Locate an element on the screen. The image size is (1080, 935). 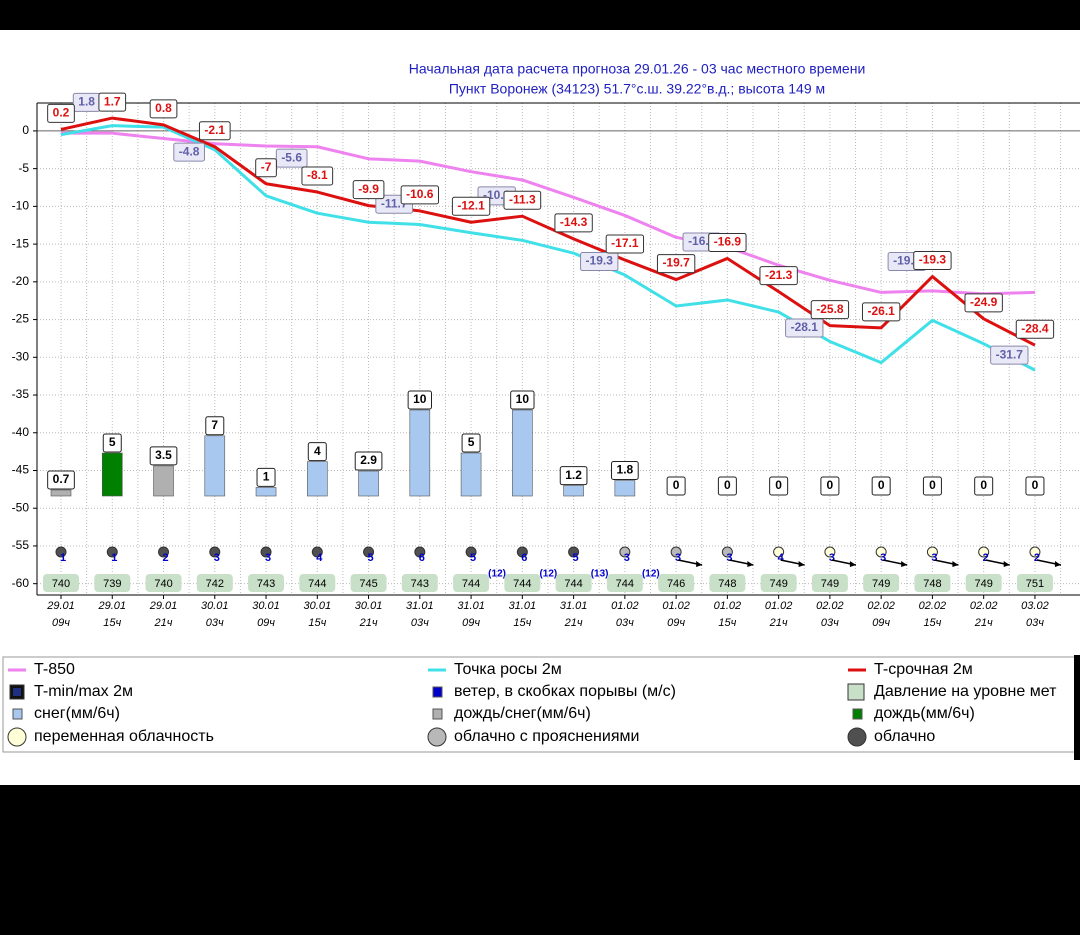
x-tick-label: 29.01 is located at coordinates (163, 606).